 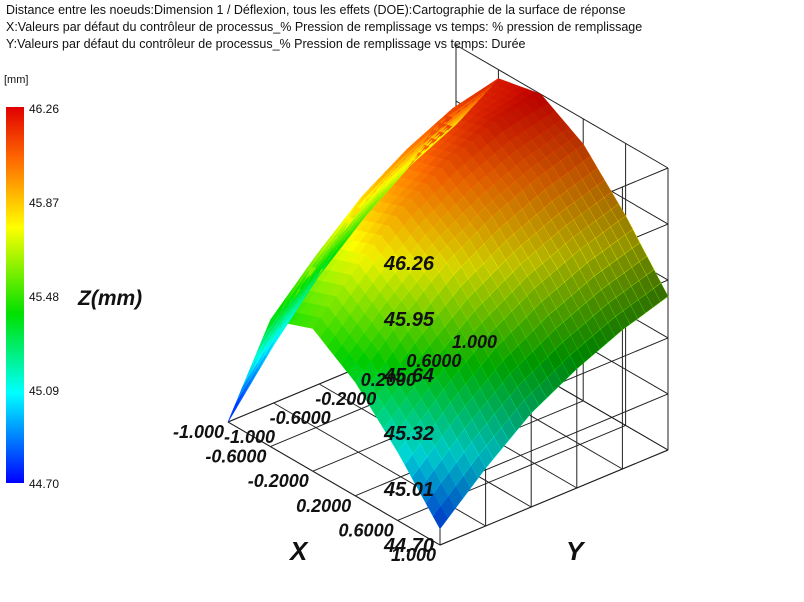 I want to click on grid-line, so click(x=562, y=106).